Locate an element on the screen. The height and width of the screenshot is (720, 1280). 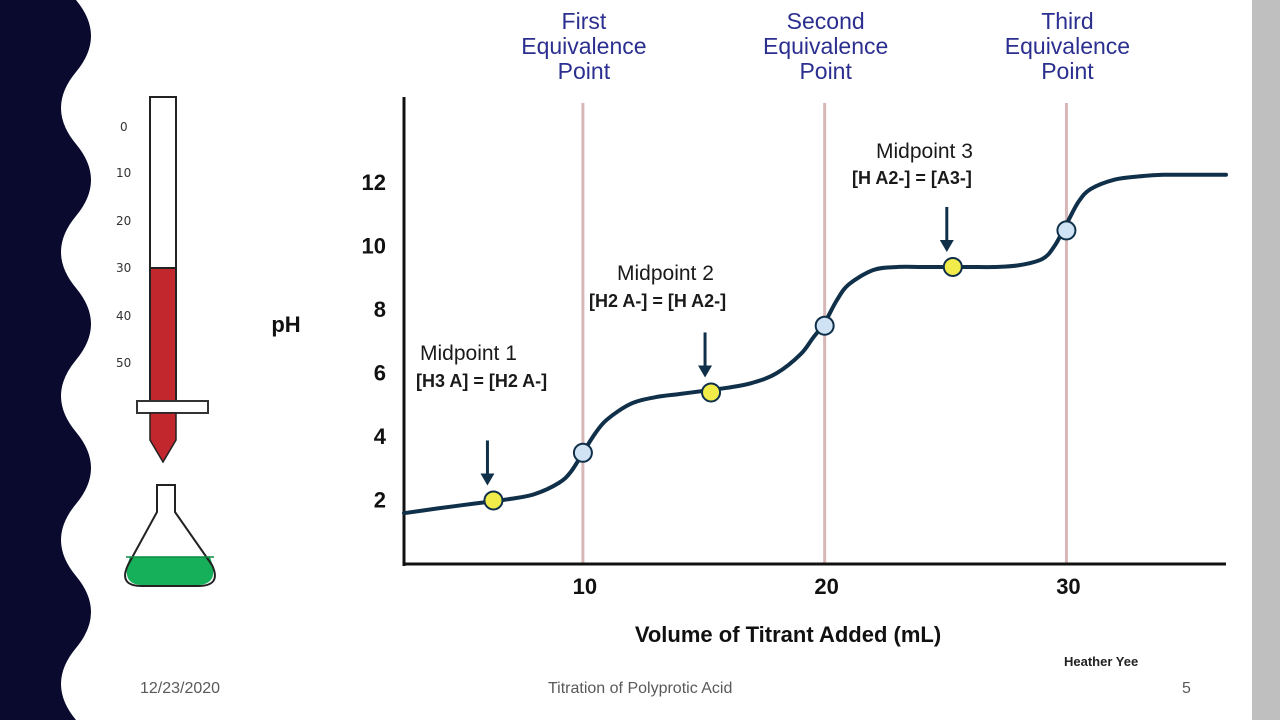
burette-tip is located at coordinates (163, 438).